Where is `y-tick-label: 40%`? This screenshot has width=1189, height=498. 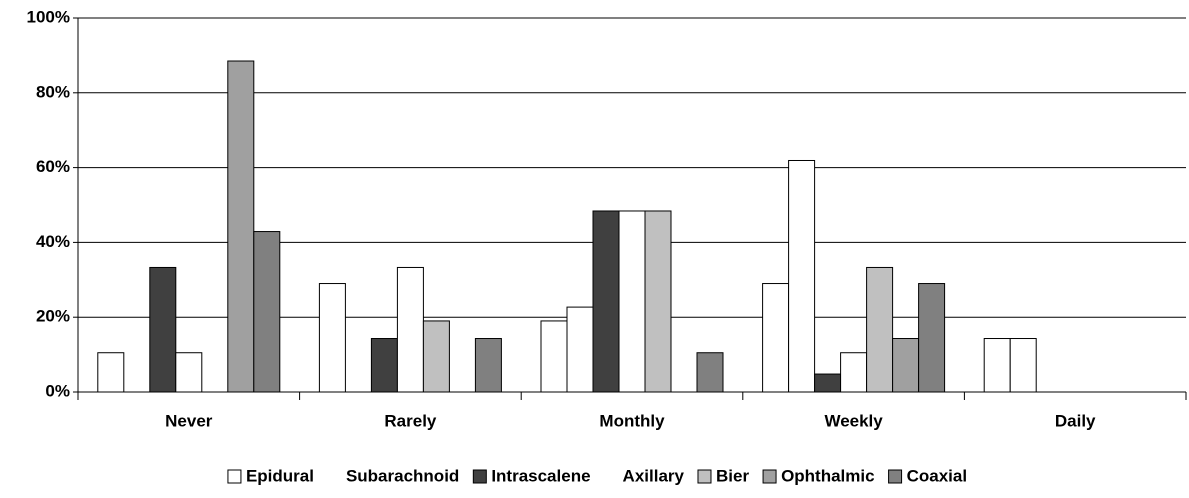
y-tick-label: 40% is located at coordinates (53, 241).